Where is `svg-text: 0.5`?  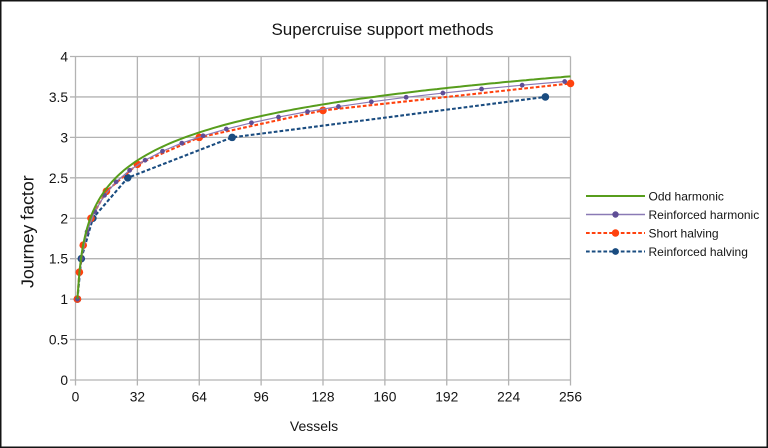
svg-text: 0.5 is located at coordinates (59, 340).